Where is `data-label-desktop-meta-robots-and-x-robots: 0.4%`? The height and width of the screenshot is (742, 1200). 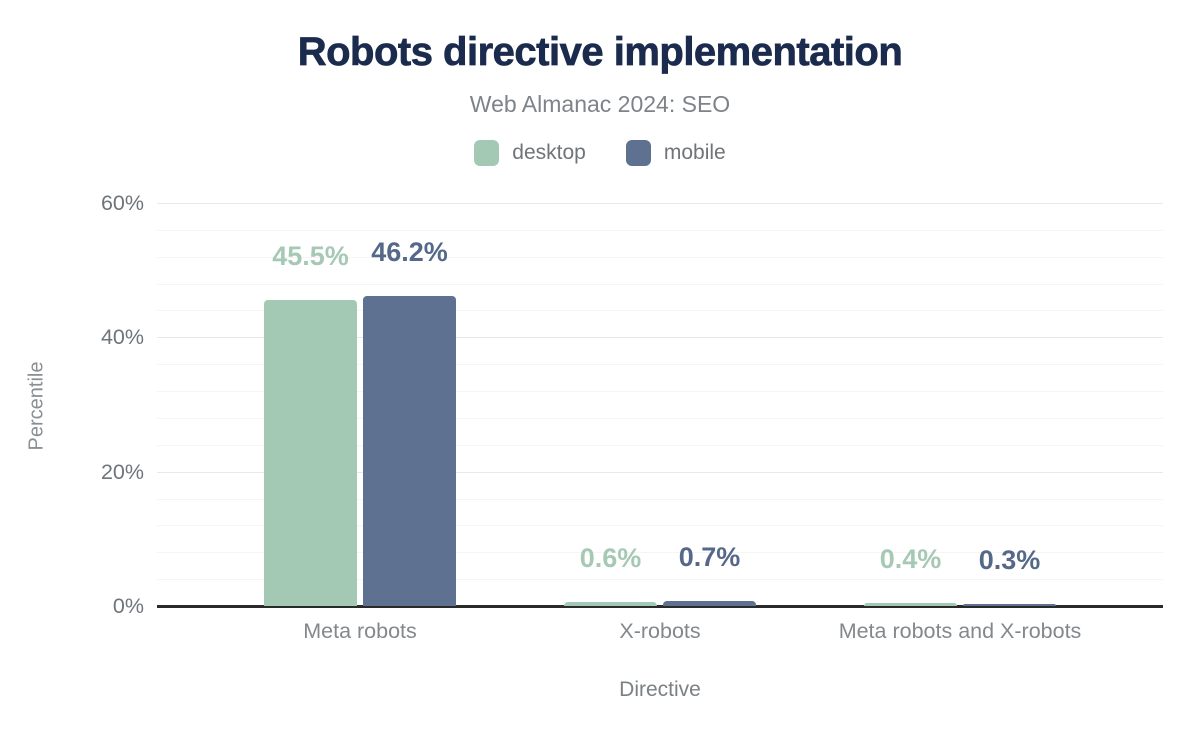
data-label-desktop-meta-robots-and-x-robots: 0.4% is located at coordinates (910, 559).